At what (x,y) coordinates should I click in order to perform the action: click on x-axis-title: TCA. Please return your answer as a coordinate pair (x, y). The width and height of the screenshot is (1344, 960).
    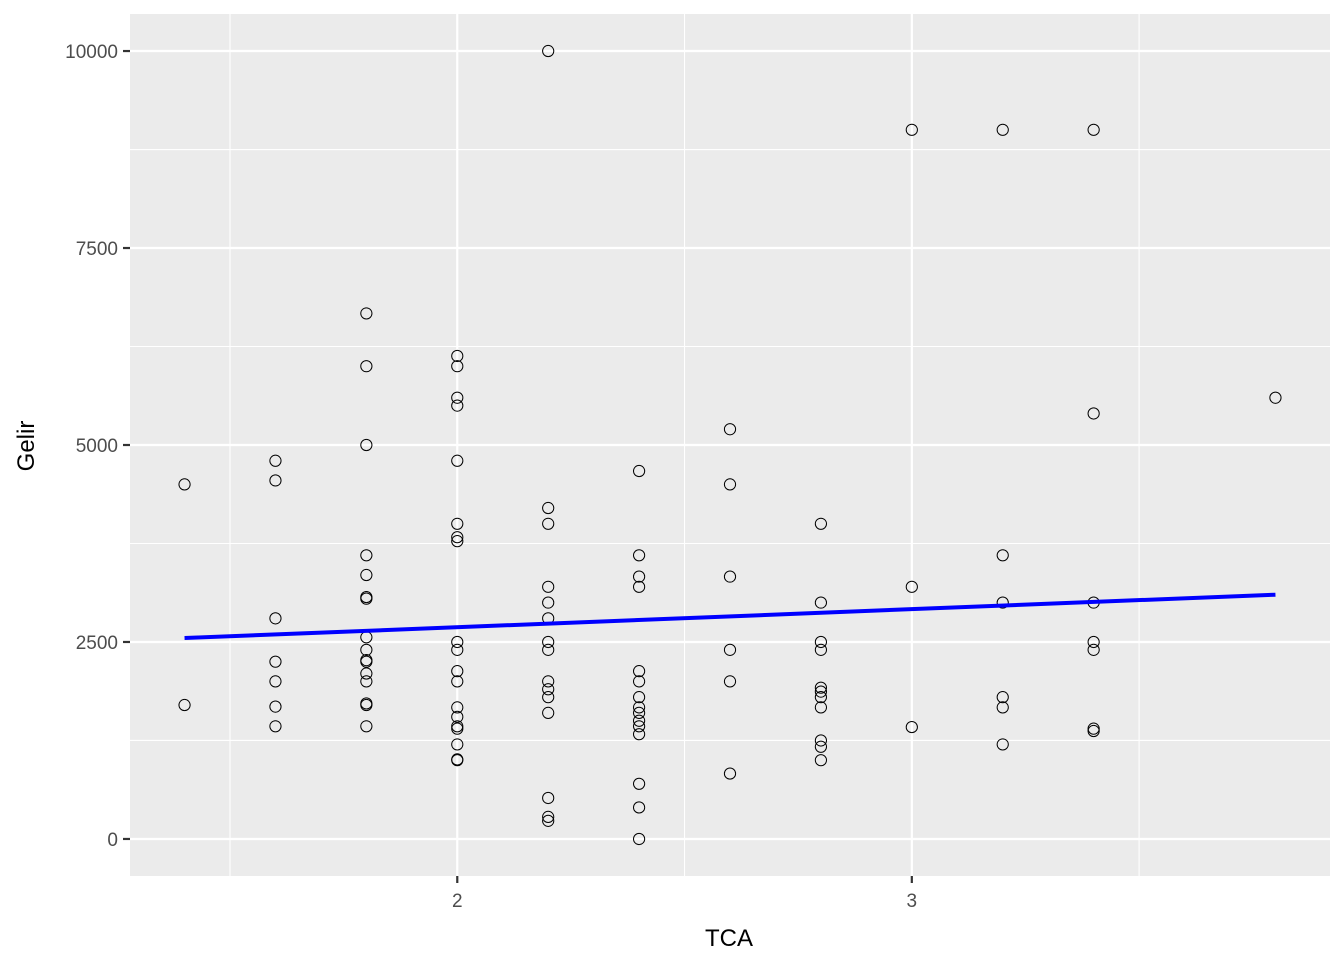
    Looking at the image, I should click on (729, 938).